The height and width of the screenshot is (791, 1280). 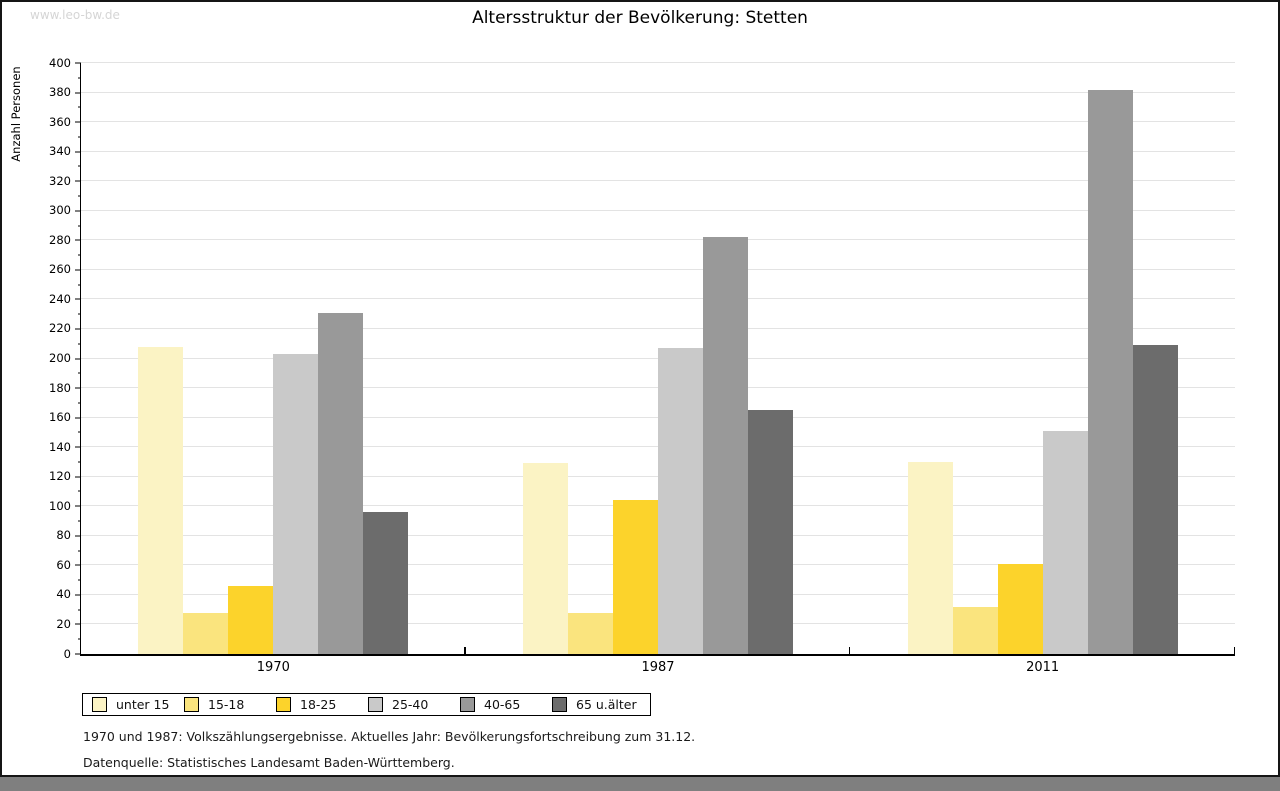 I want to click on legend-item: 18-25, so click(x=313, y=704).